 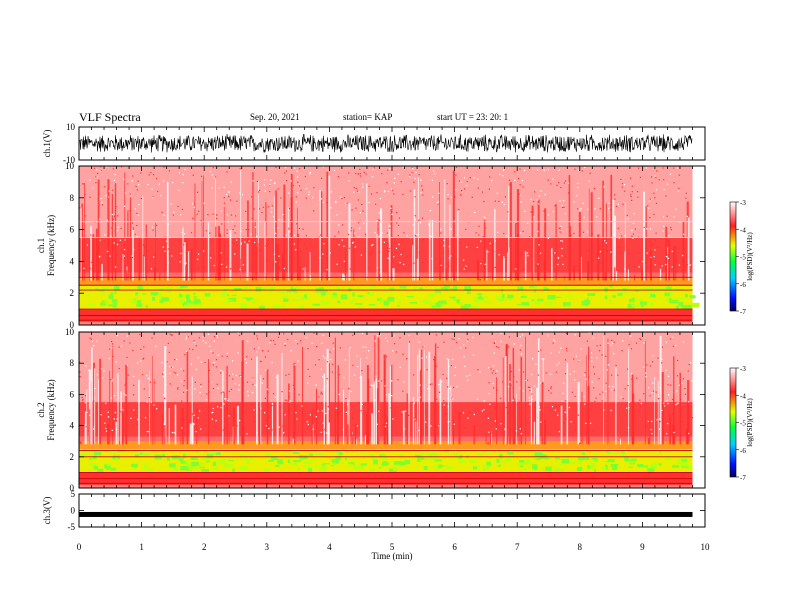 What do you see at coordinates (386, 514) in the screenshot?
I see `ch3-waveform-trace` at bounding box center [386, 514].